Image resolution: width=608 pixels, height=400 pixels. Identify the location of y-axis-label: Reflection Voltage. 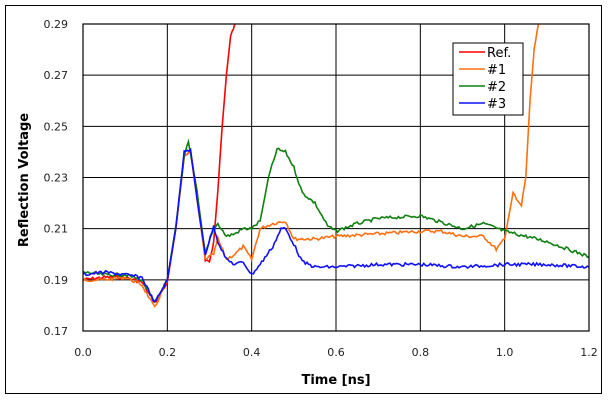
(24, 180).